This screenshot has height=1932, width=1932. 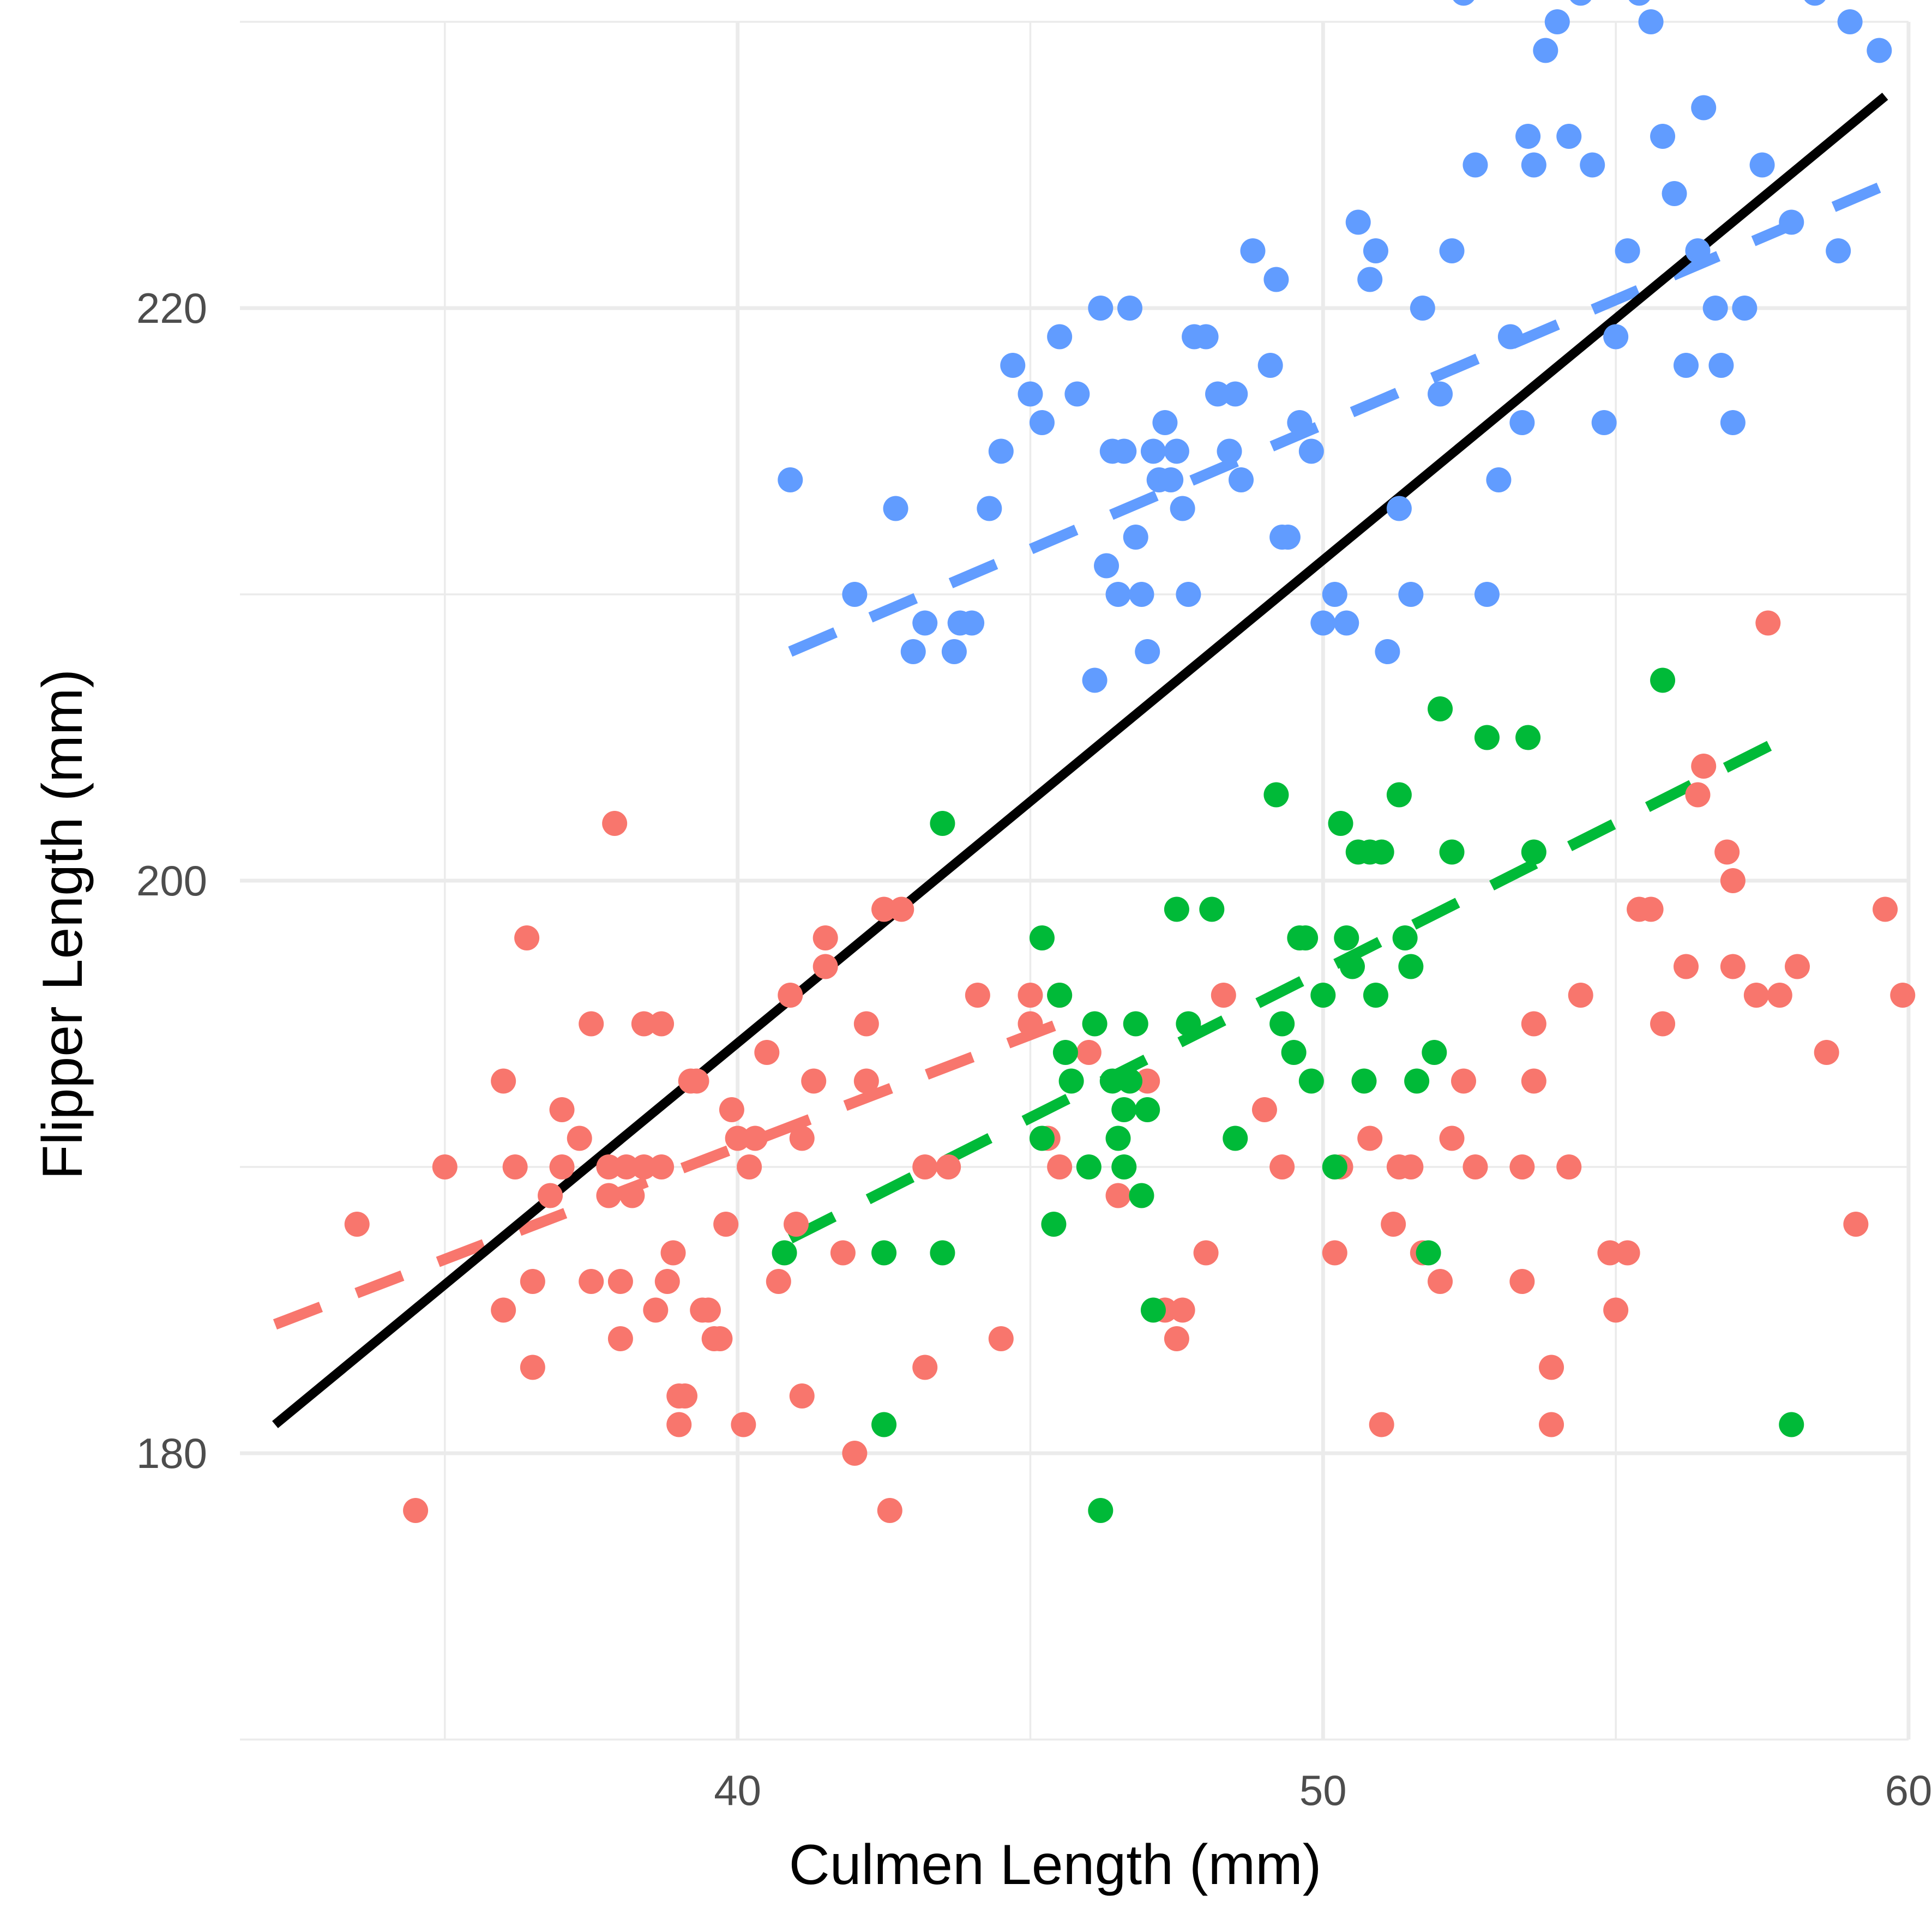 What do you see at coordinates (171, 881) in the screenshot?
I see `y-tick-label: 200` at bounding box center [171, 881].